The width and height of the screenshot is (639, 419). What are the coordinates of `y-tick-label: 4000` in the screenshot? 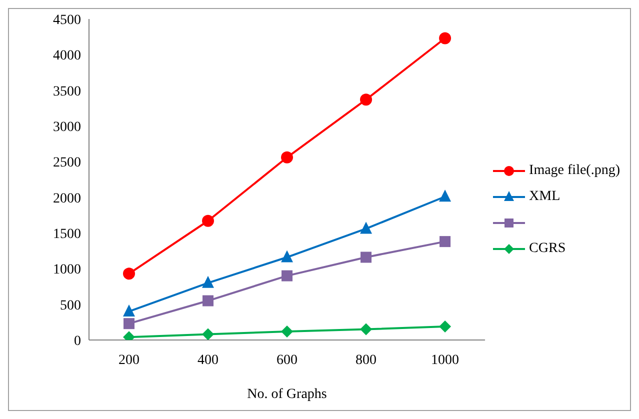 It's located at (67, 56).